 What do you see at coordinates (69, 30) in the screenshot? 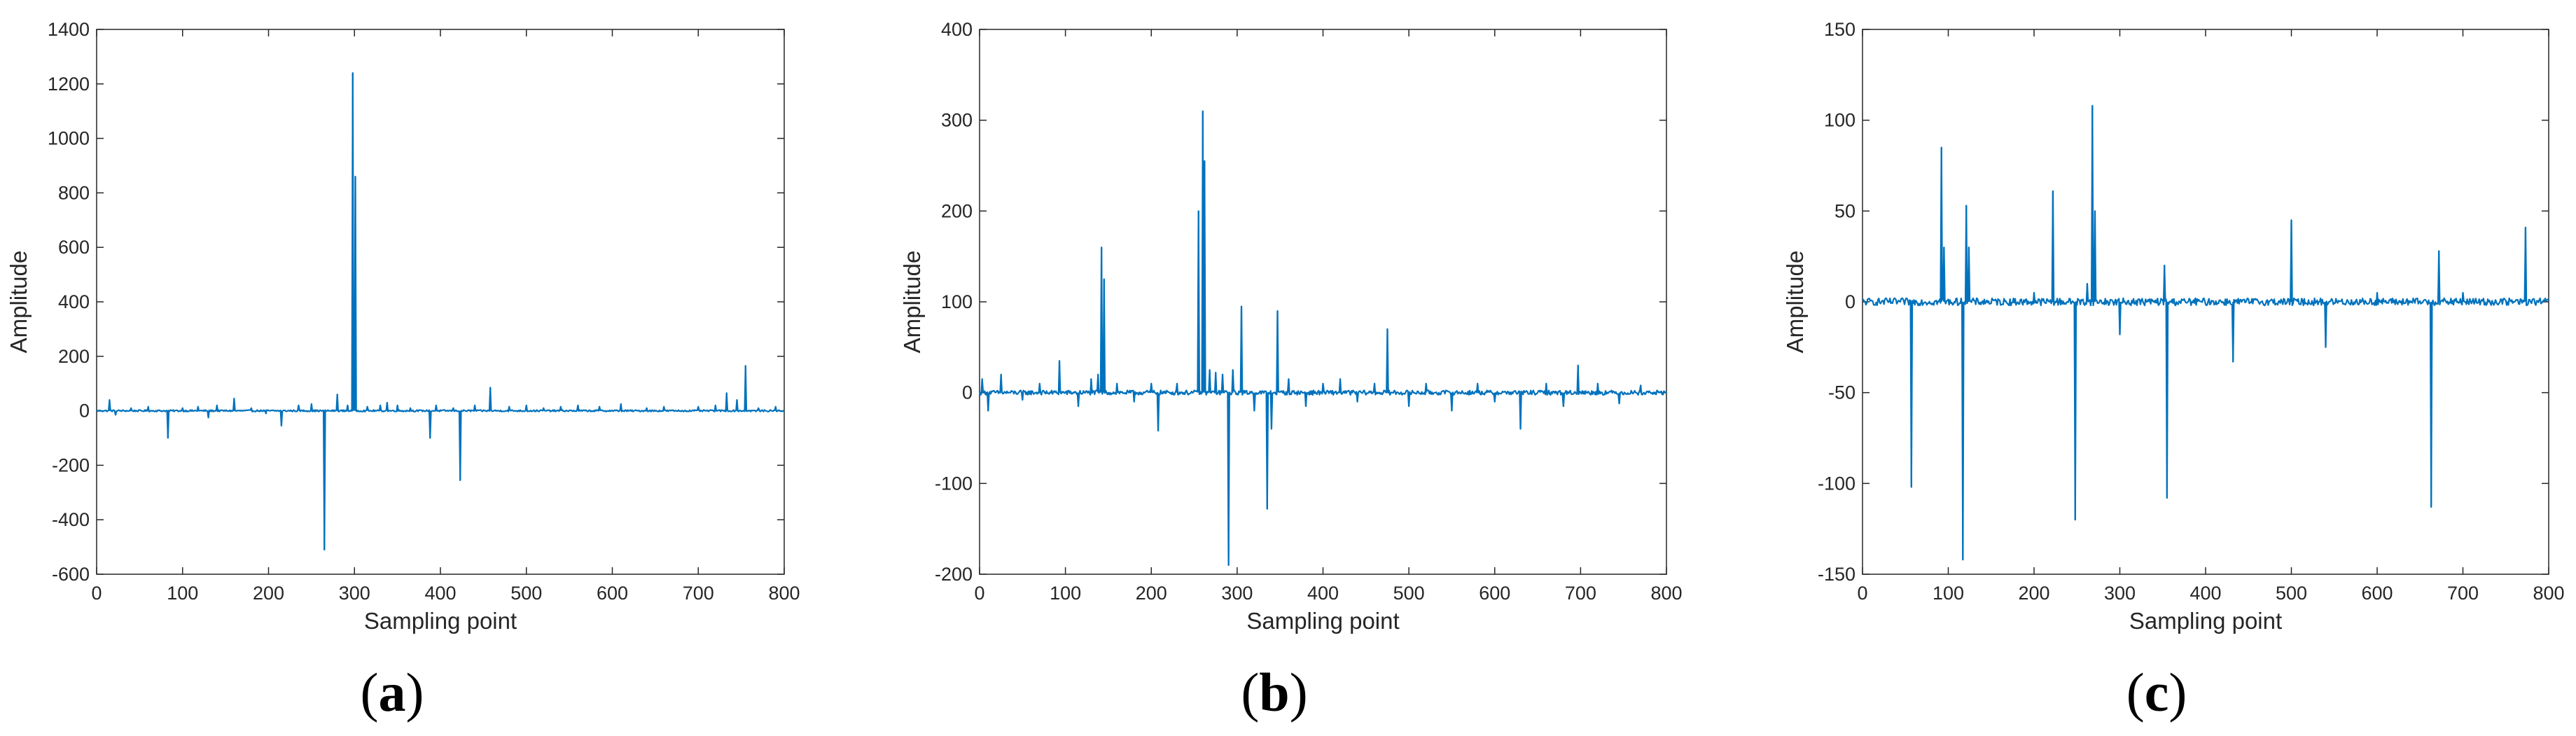
I see `y-tick-label: 1400` at bounding box center [69, 30].